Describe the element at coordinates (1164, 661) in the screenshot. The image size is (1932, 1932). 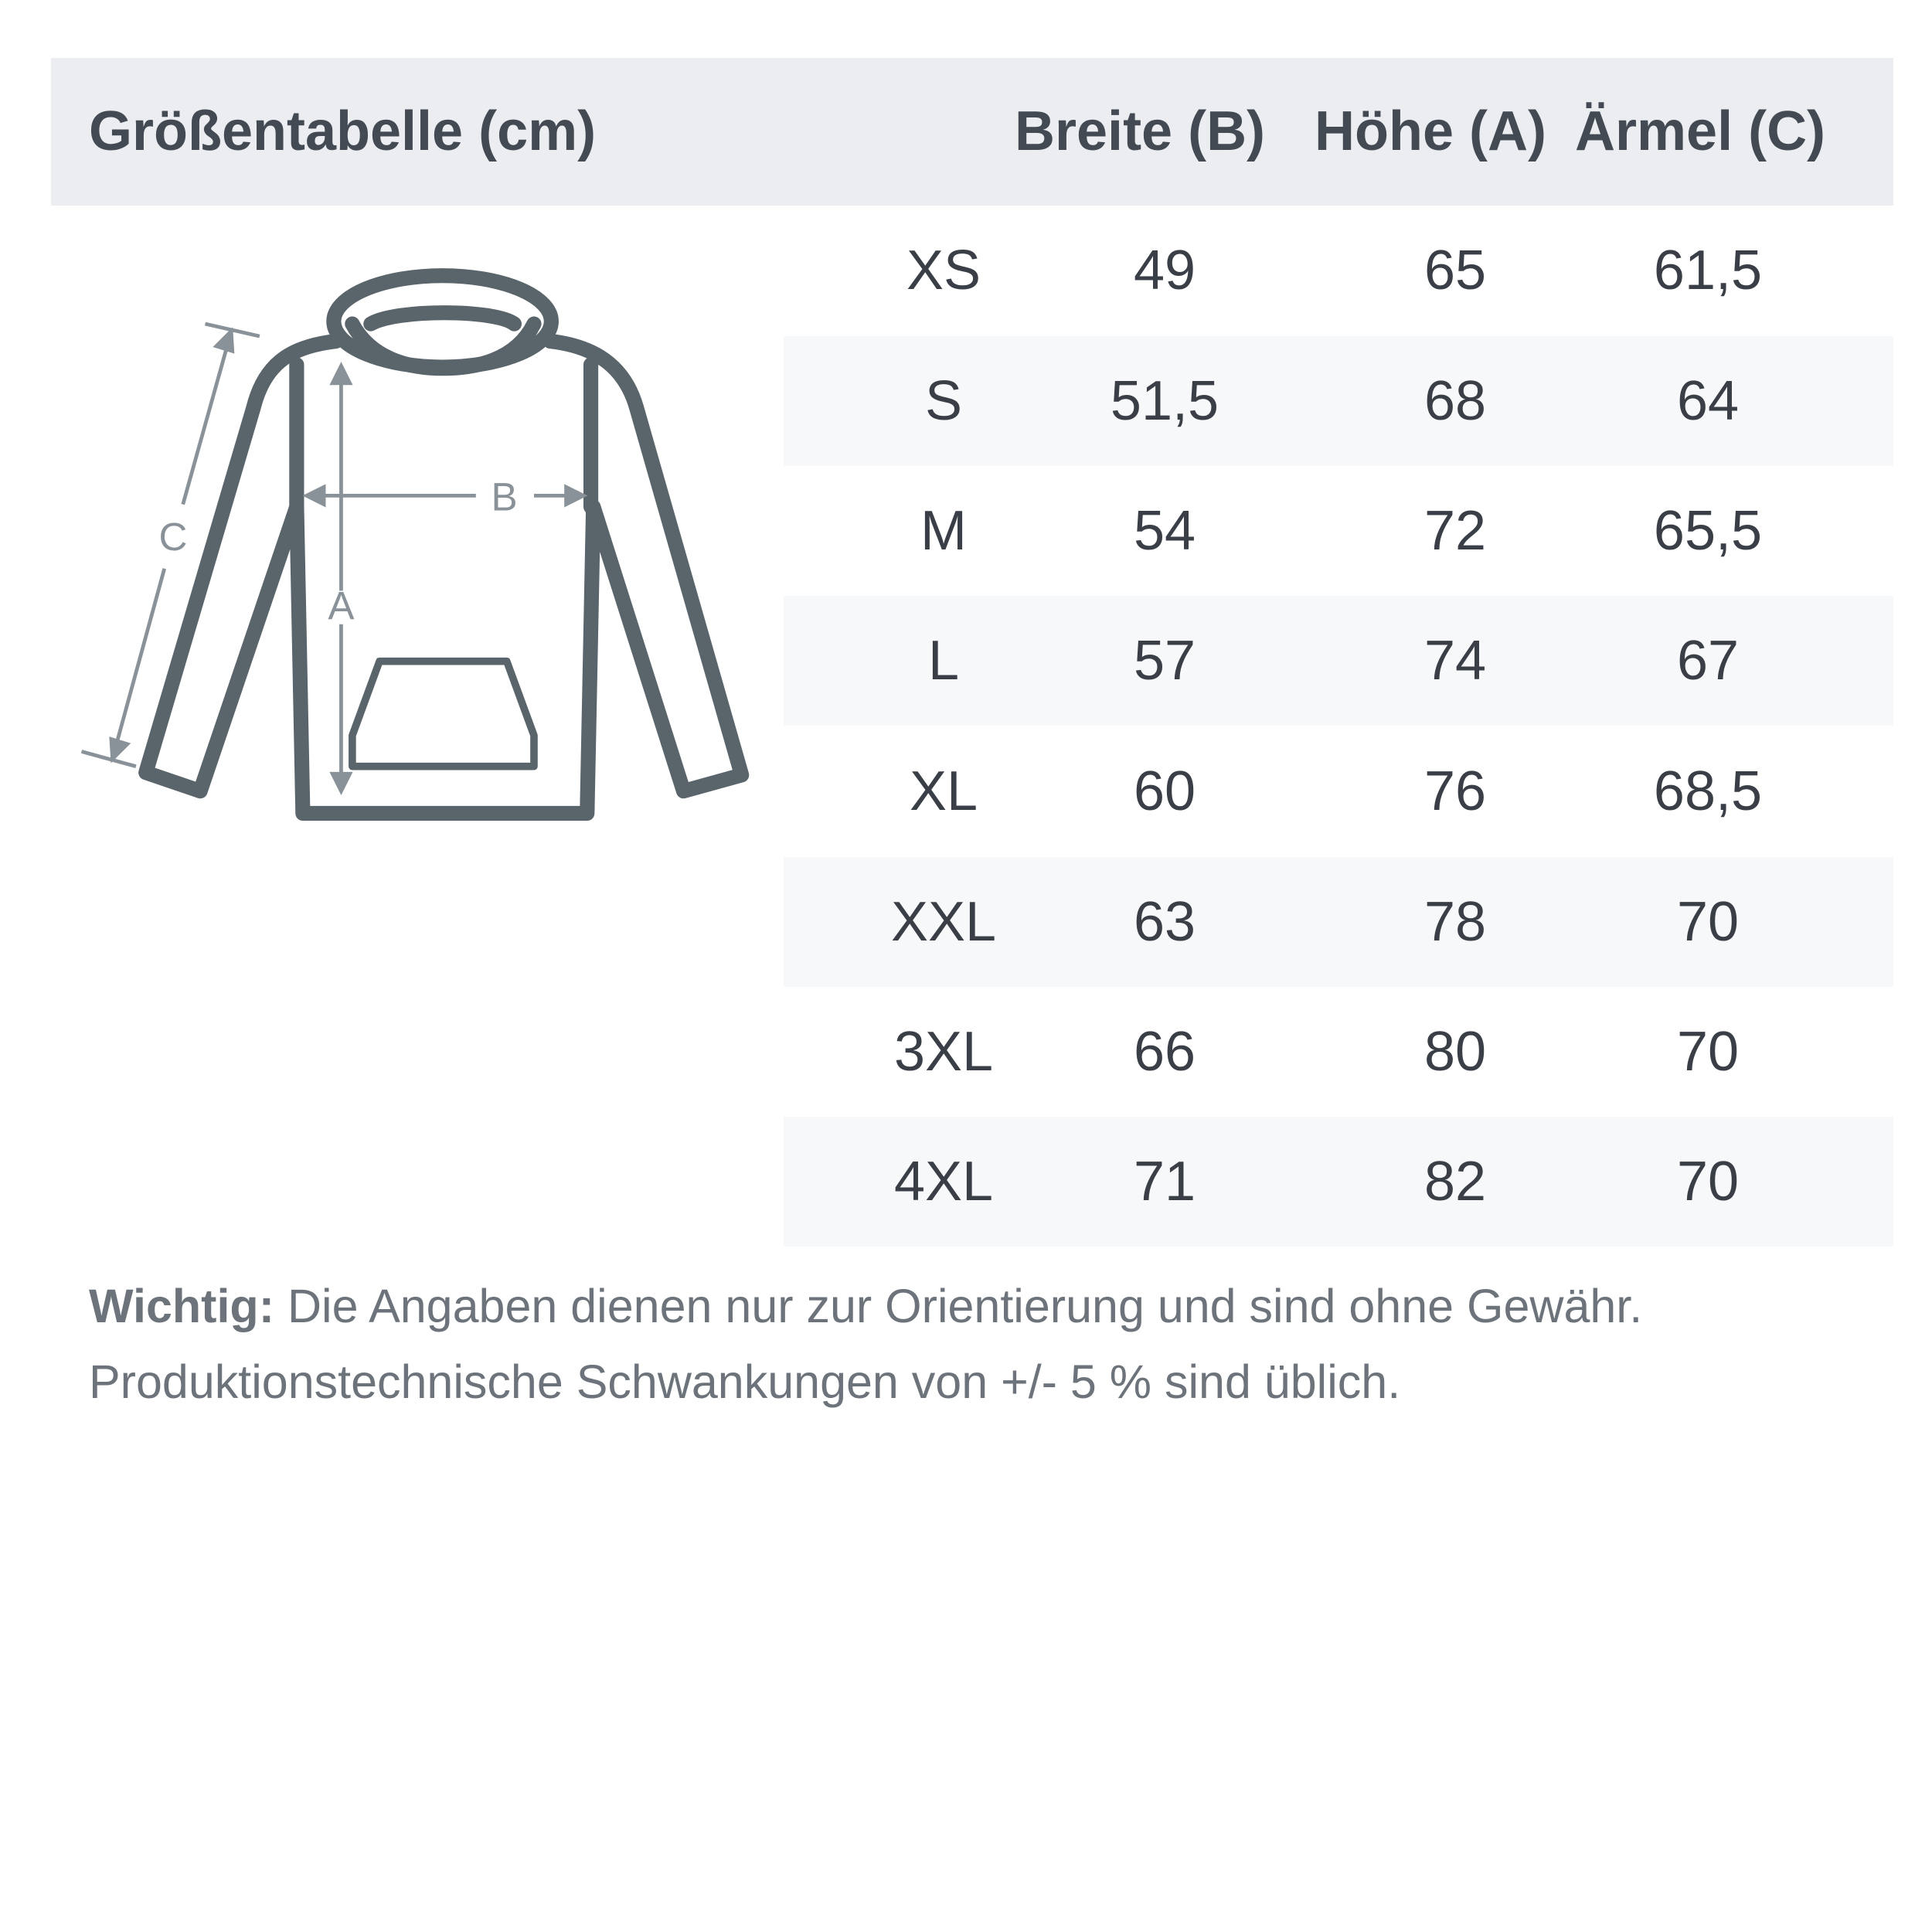
I see `cell-breite: 57` at that location.